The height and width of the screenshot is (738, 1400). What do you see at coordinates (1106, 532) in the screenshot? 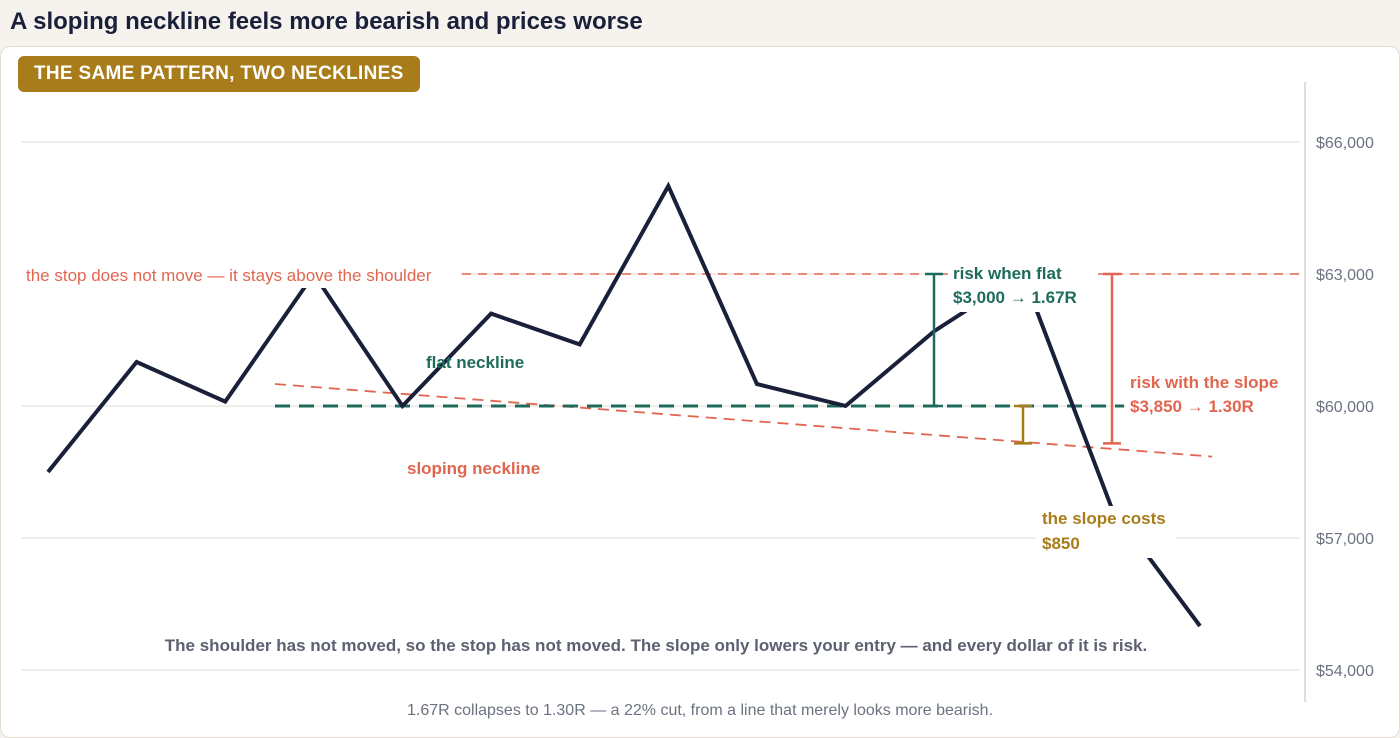
I see `slope-cost-label-bg` at bounding box center [1106, 532].